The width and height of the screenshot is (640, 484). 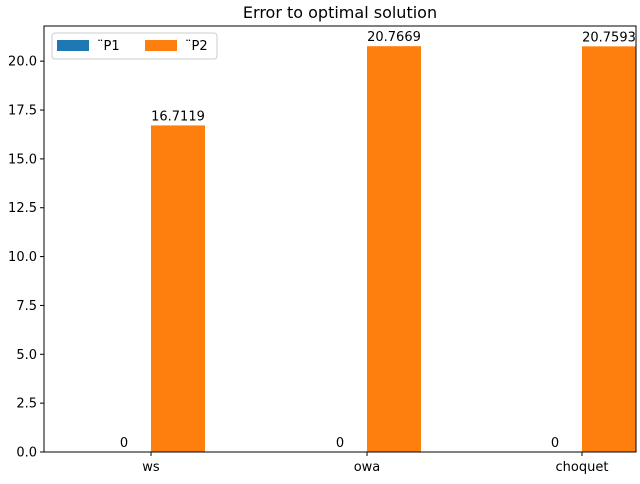 I want to click on legend: ¨P1 ¨P2, so click(x=134, y=46).